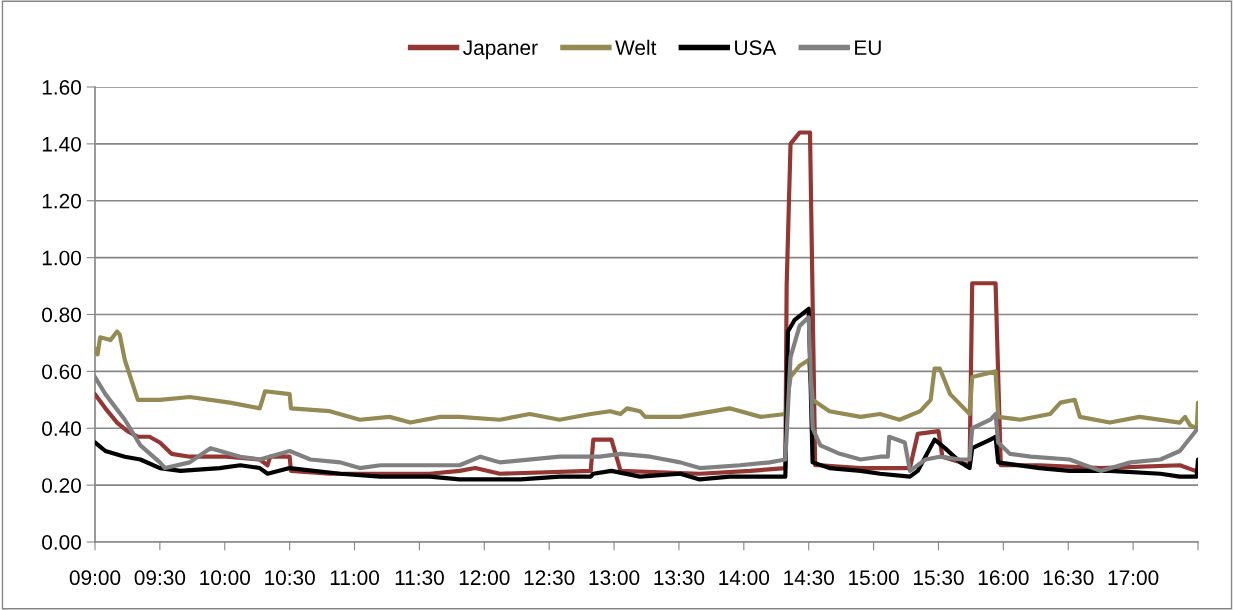 The image size is (1234, 610). I want to click on x-tick-label: 17:00, so click(1133, 578).